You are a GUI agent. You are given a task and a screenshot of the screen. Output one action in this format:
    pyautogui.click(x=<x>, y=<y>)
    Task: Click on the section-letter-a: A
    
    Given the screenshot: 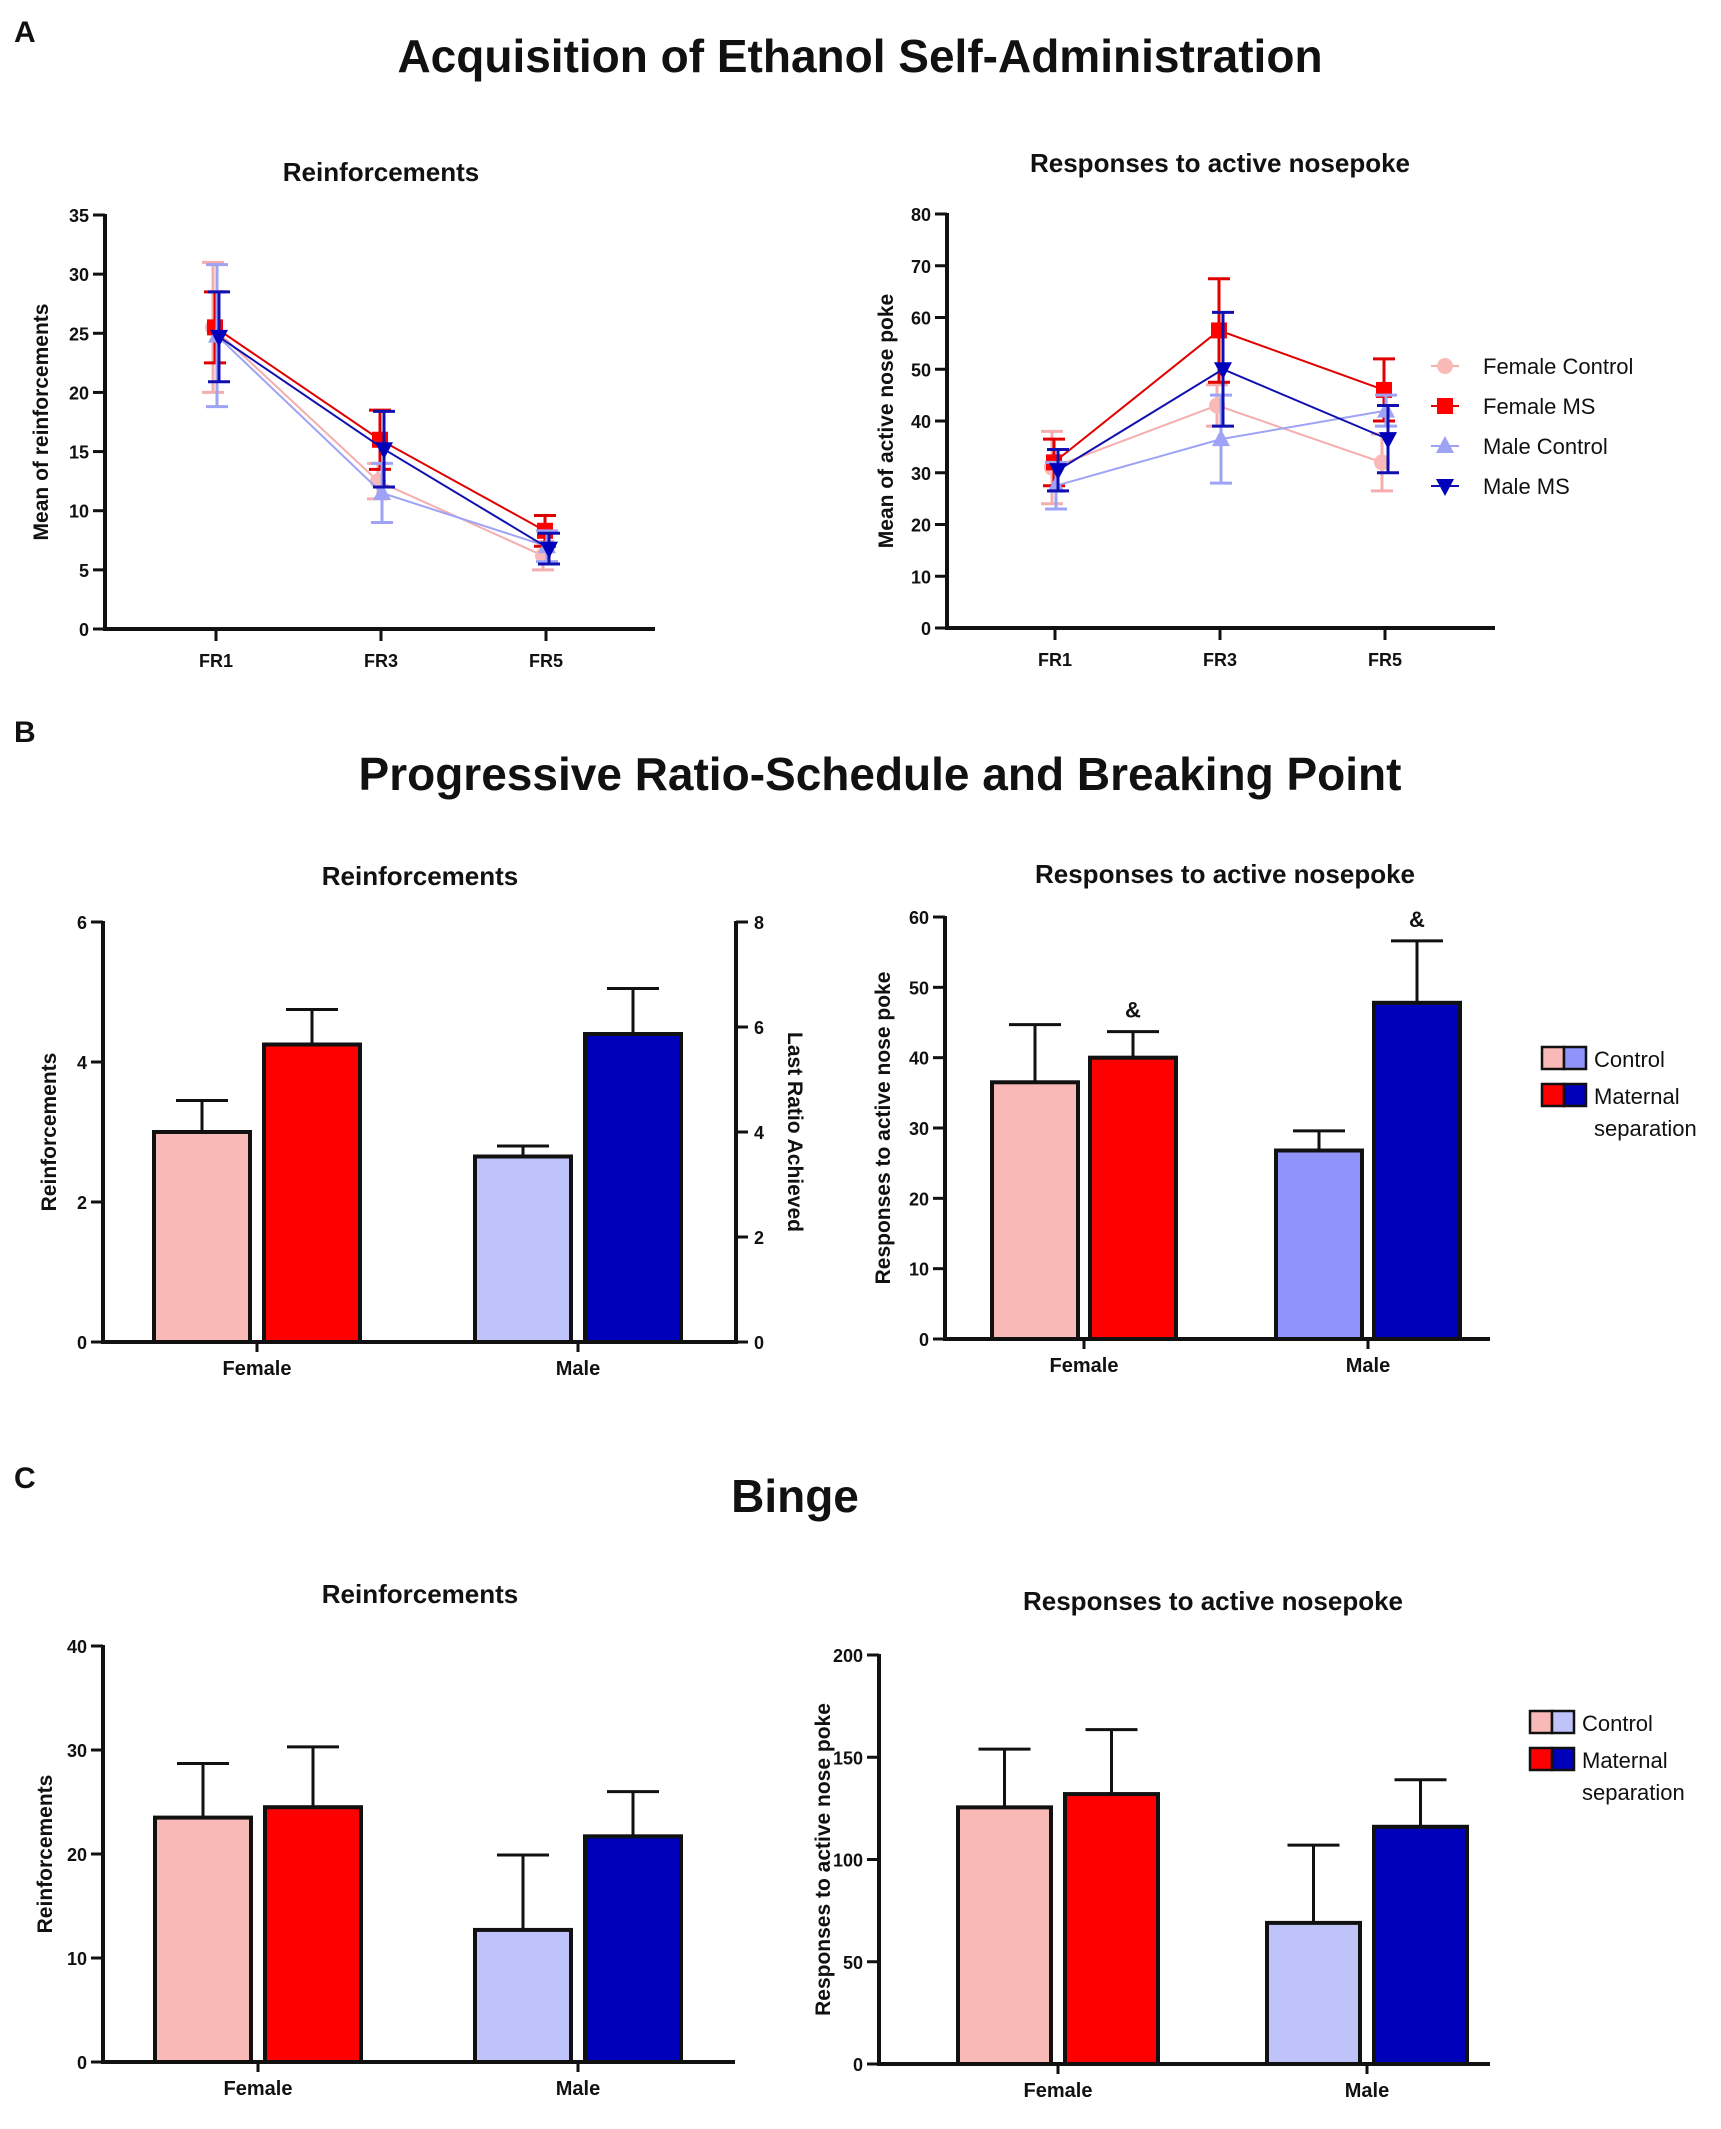 What is the action you would take?
    pyautogui.click(x=25, y=32)
    